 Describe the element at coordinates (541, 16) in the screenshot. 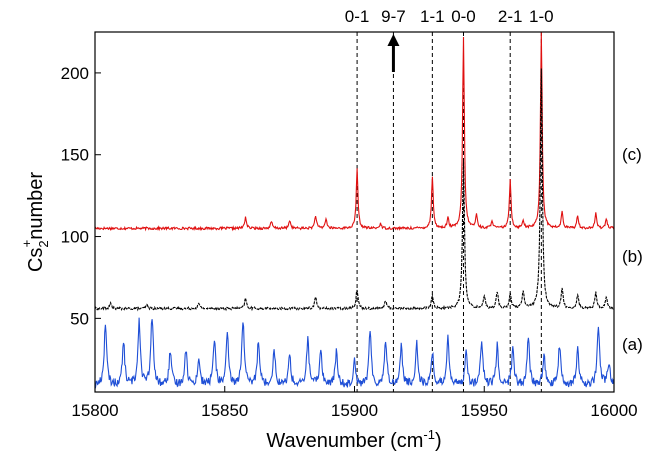

I see `peak-label: 1-0` at that location.